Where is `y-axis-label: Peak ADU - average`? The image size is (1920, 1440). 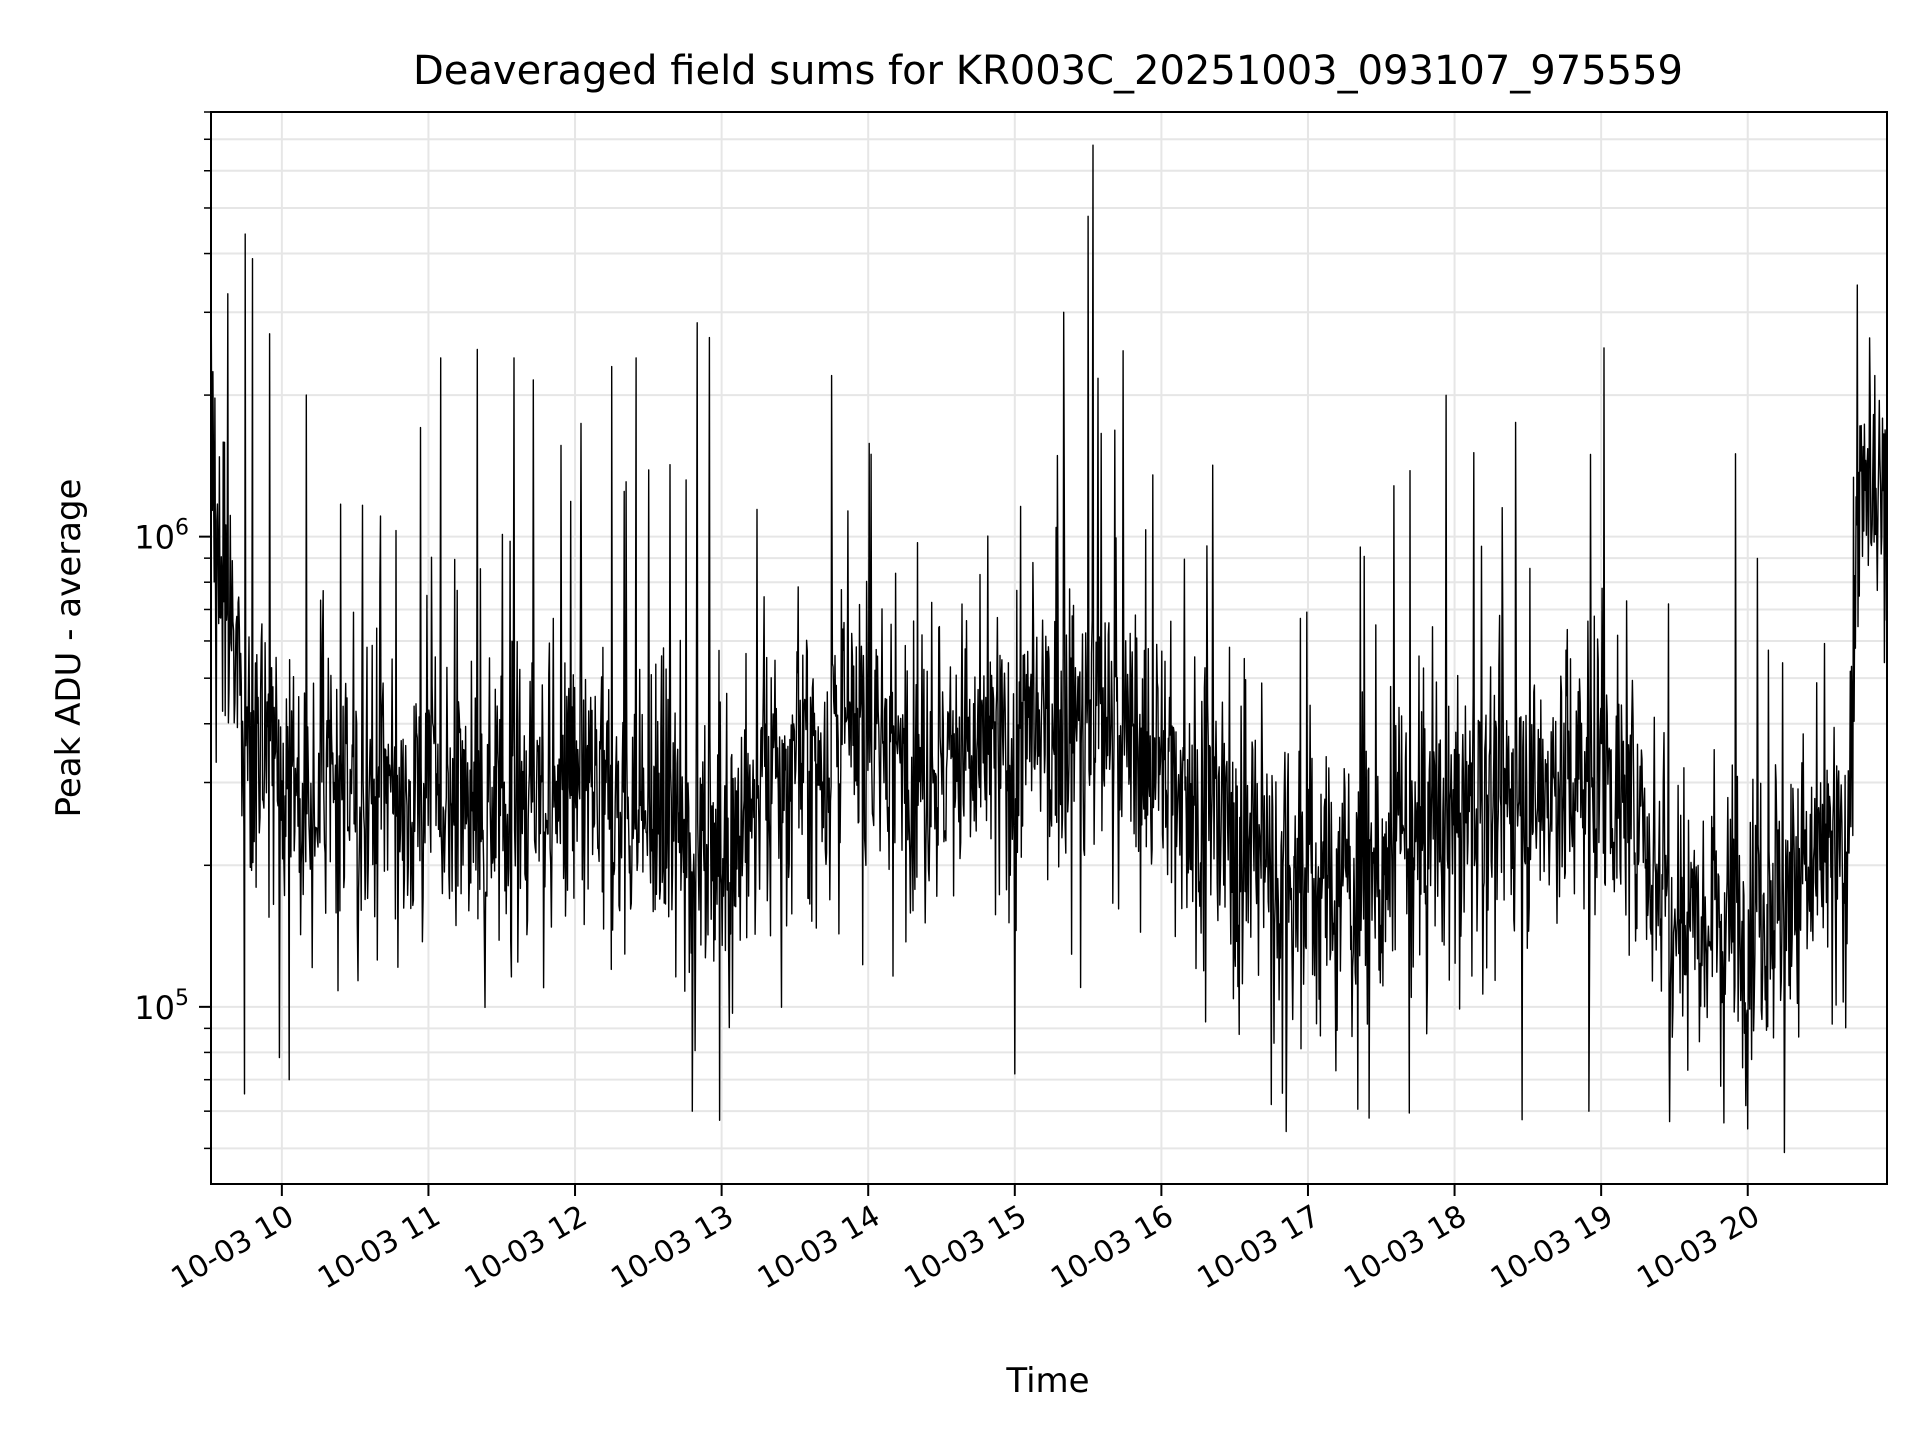 y-axis-label: Peak ADU - average is located at coordinates (69, 648).